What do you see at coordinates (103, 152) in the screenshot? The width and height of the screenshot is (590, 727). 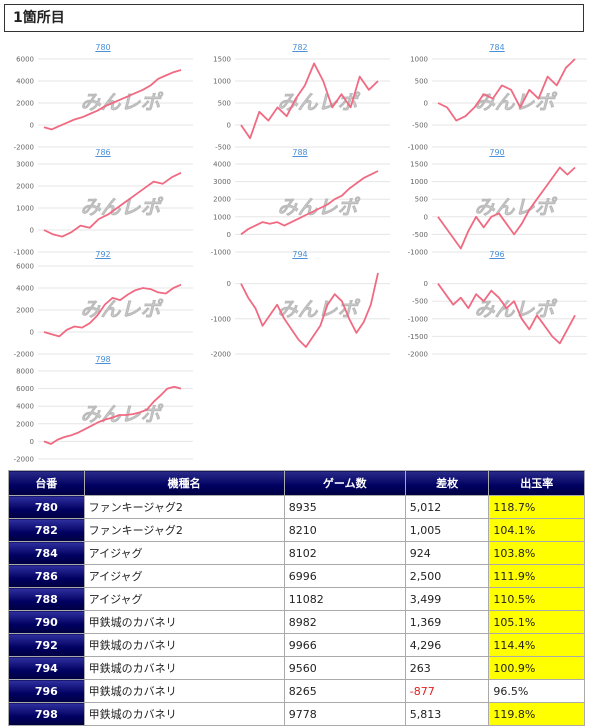 I see `chart-title-link: 786` at bounding box center [103, 152].